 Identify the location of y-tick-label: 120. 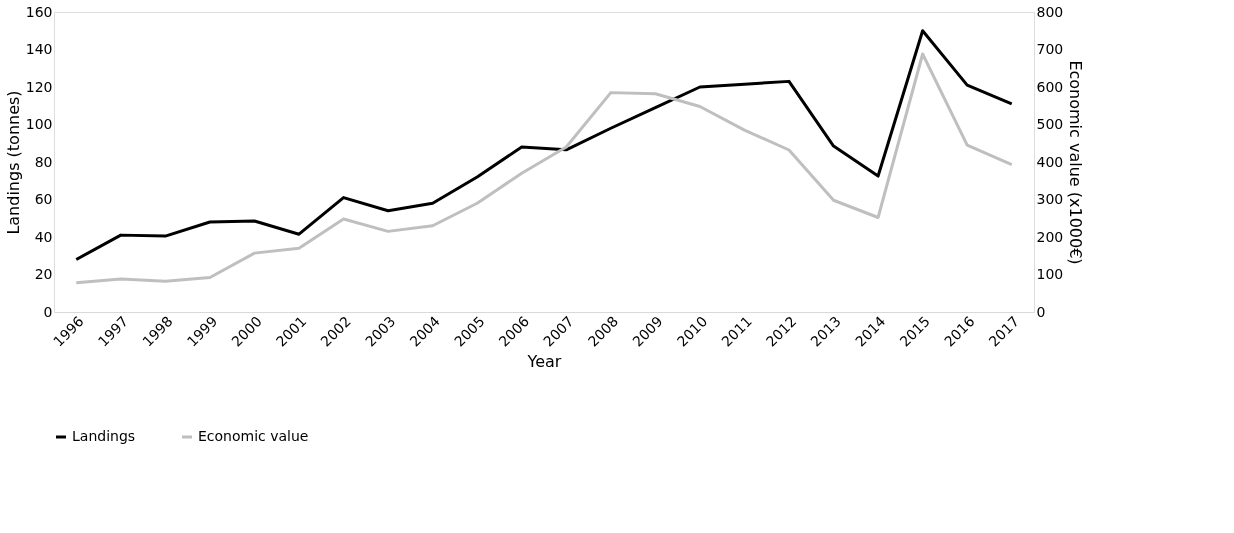
(39, 86).